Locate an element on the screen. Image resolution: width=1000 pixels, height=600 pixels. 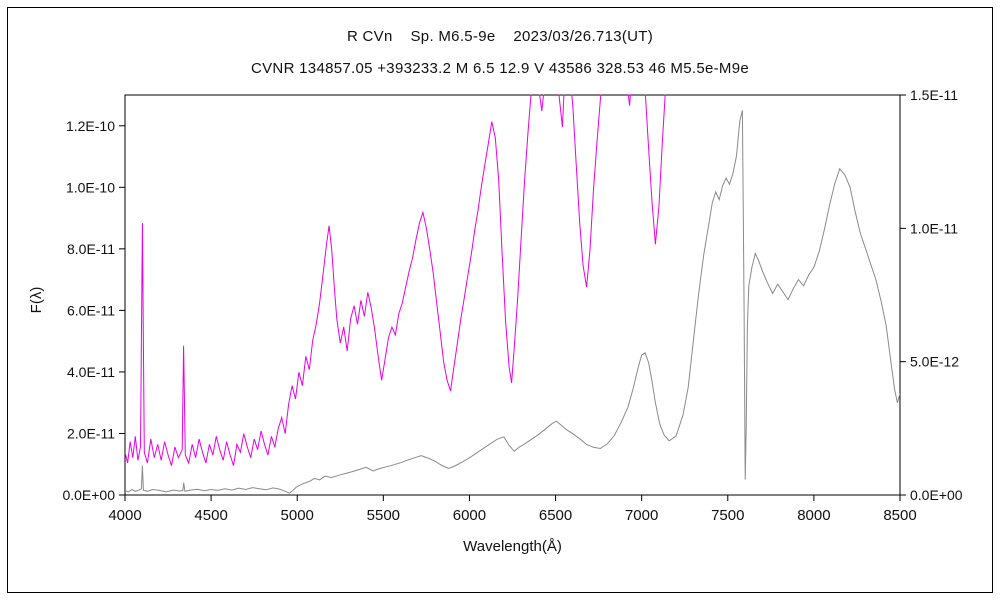
x-axis-label: Wavelength(Å) is located at coordinates (512, 546).